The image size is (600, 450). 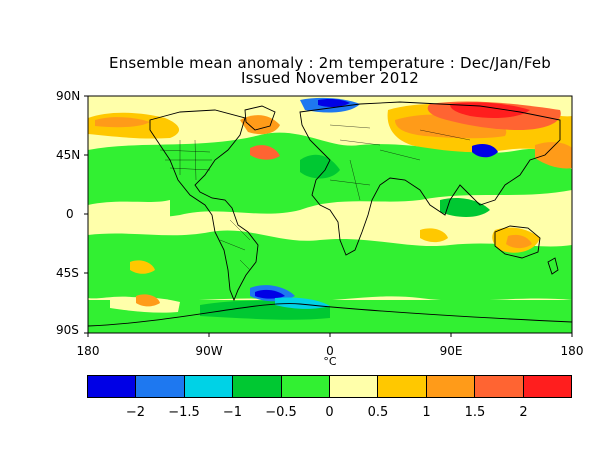 I want to click on lon-label-0: 0, so click(x=330, y=351).